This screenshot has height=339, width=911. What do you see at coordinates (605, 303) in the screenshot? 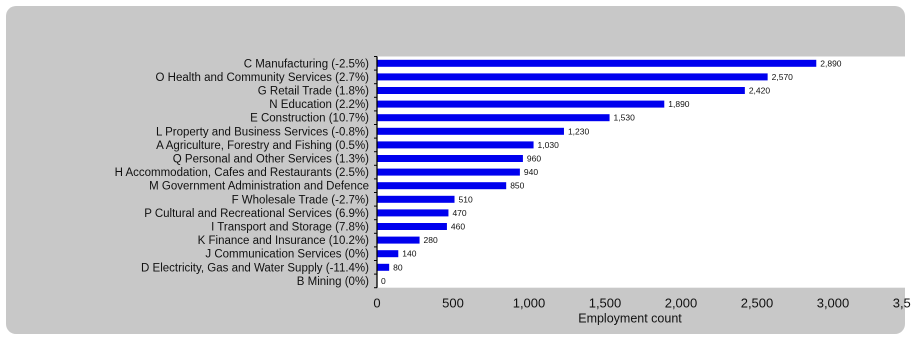
I see `x-tick-label: 1,500` at bounding box center [605, 303].